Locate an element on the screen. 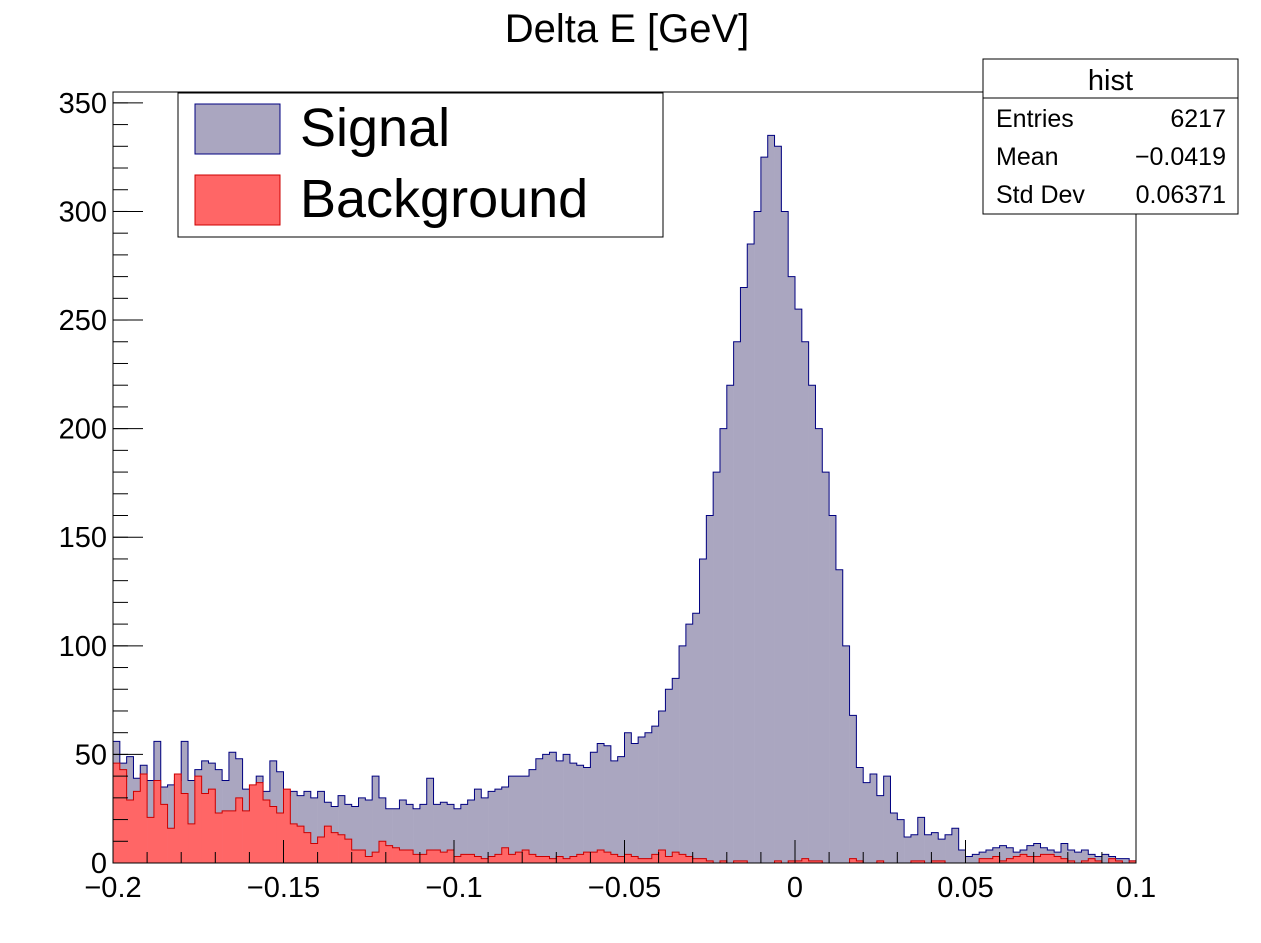 This screenshot has width=1261, height=943. stats-label: Entries is located at coordinates (1035, 119).